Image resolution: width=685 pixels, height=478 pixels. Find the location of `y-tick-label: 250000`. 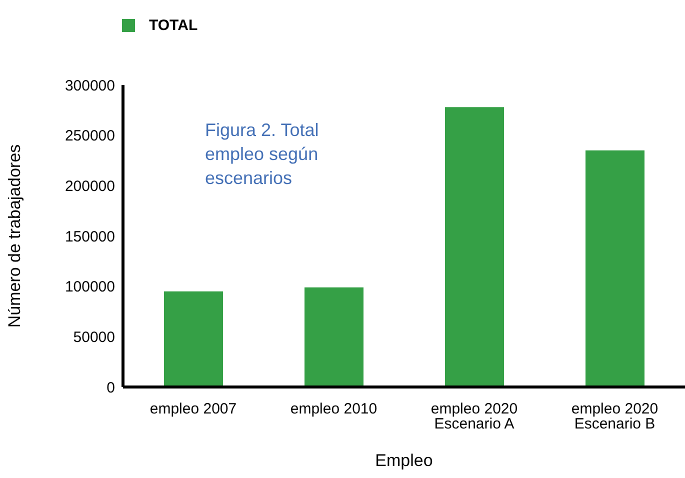

y-tick-label: 250000 is located at coordinates (89, 136).